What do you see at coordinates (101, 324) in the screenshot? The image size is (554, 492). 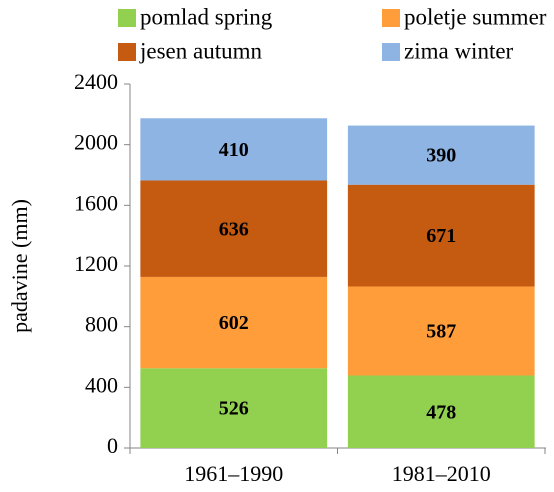 I see `y-tick-label: 800` at bounding box center [101, 324].